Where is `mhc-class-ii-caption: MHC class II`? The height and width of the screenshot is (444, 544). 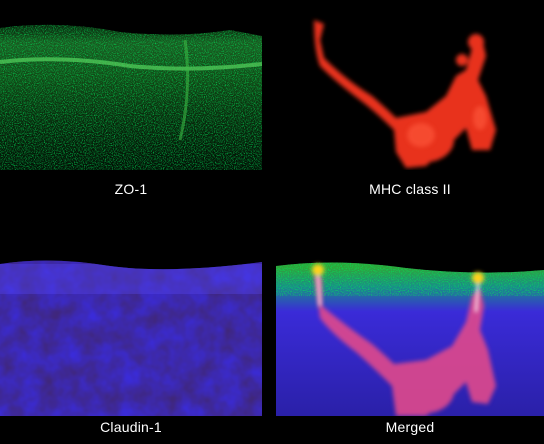
mhc-class-ii-caption: MHC class II is located at coordinates (410, 189).